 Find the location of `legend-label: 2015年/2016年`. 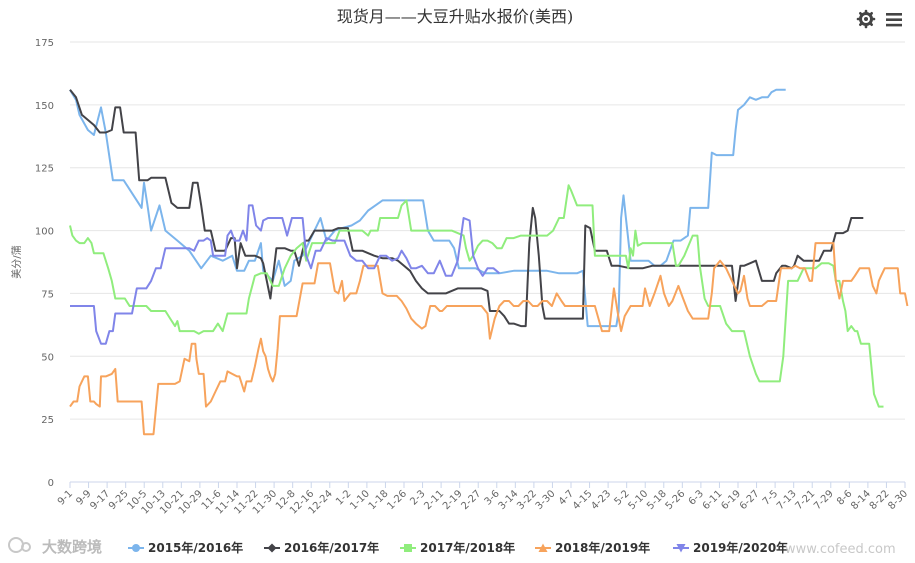

legend-label: 2015年/2016年 is located at coordinates (195, 547).